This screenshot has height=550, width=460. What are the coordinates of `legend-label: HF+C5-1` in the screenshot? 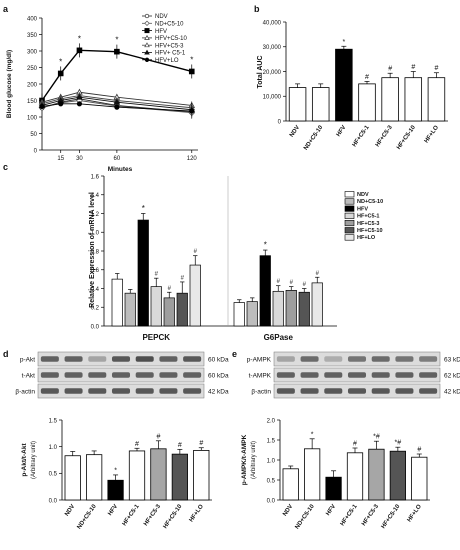 It's located at (368, 217).